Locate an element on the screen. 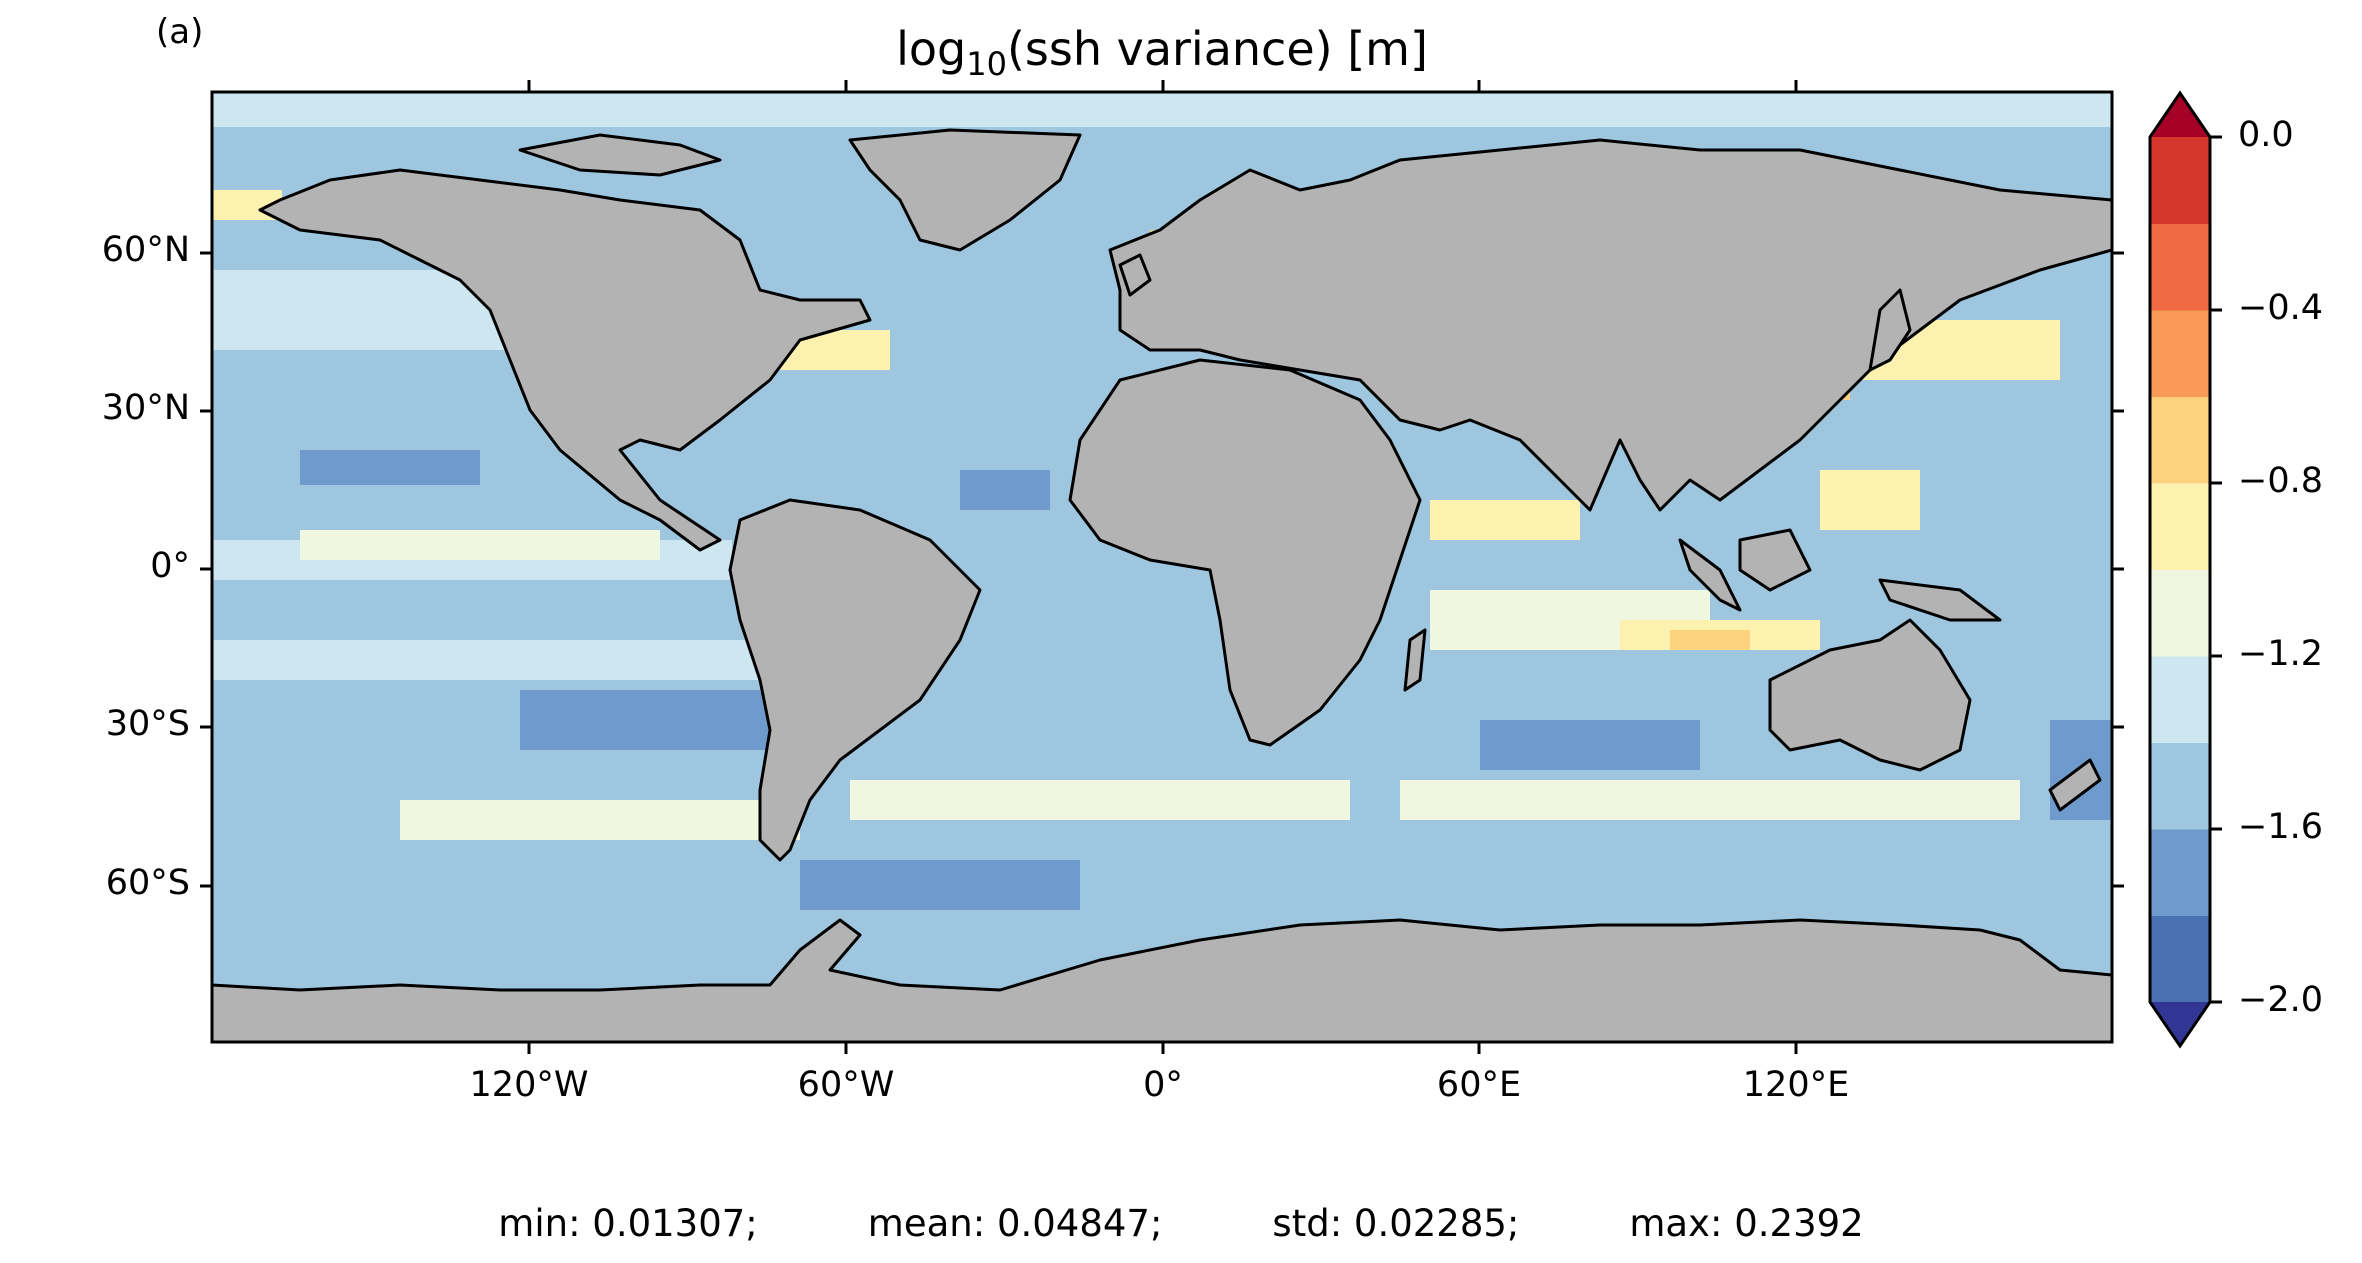  africa is located at coordinates (1245, 552).